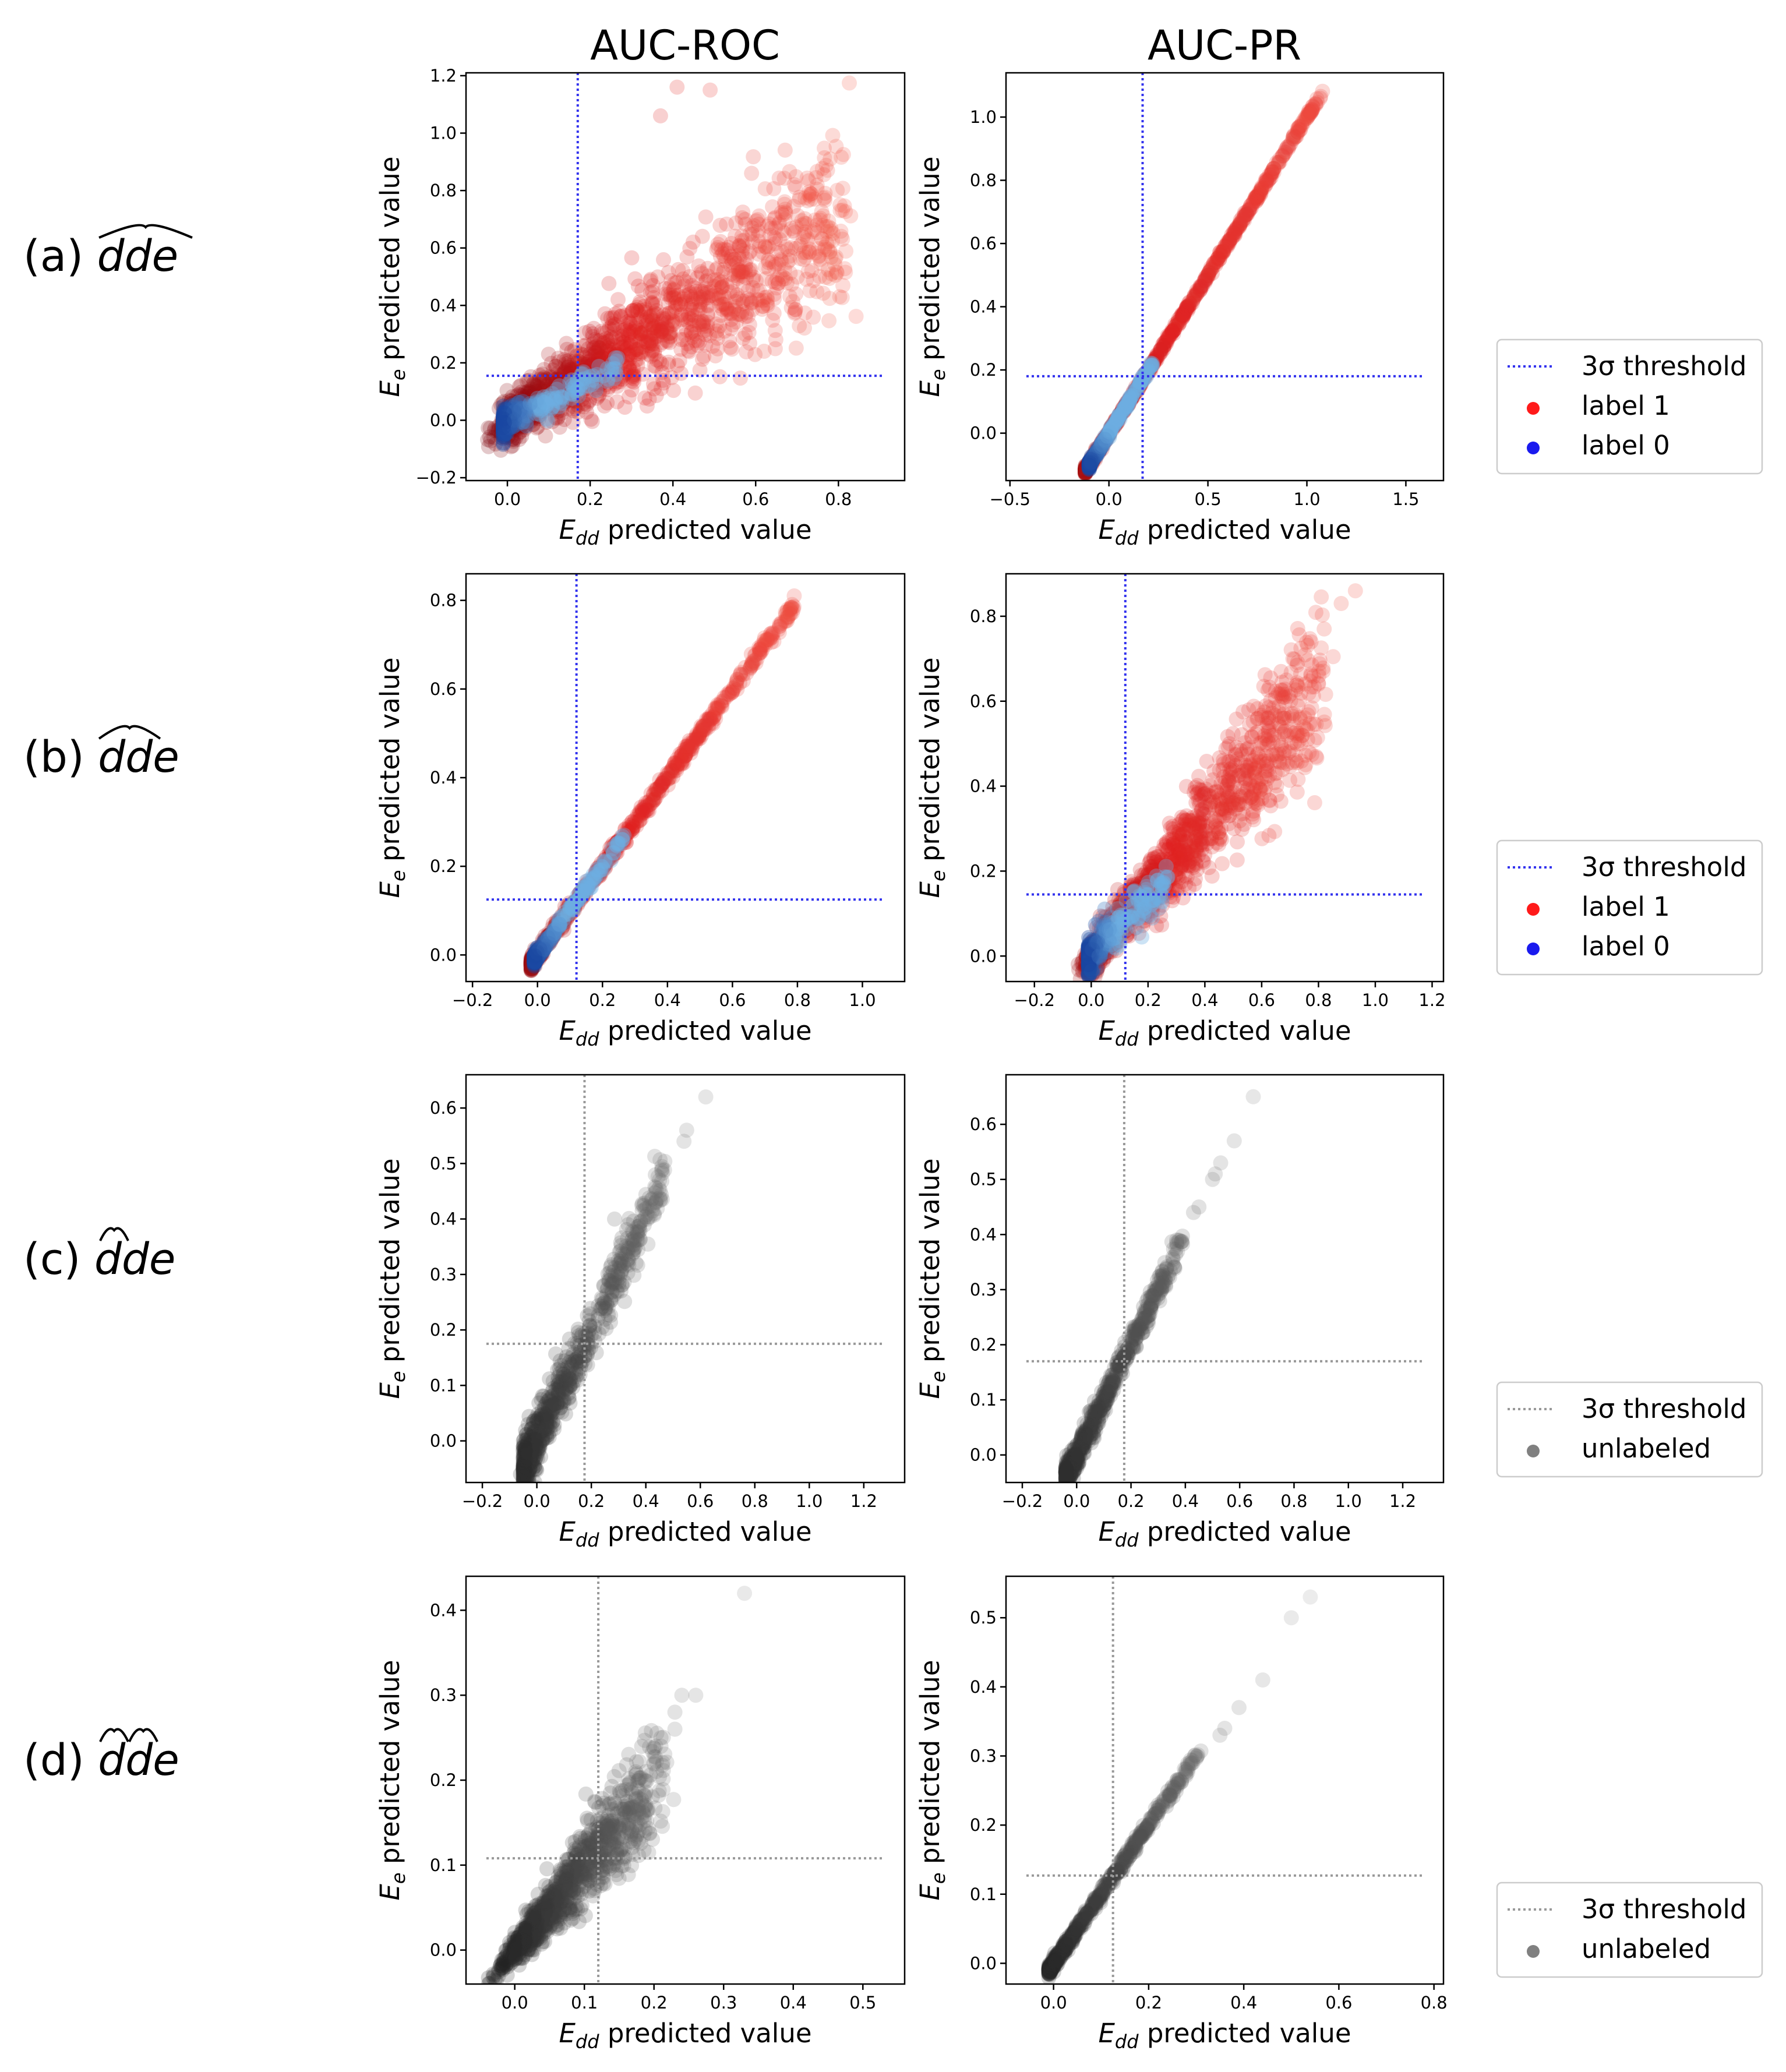 Image resolution: width=1786 pixels, height=2072 pixels. I want to click on hat-accent, so click(129, 732).